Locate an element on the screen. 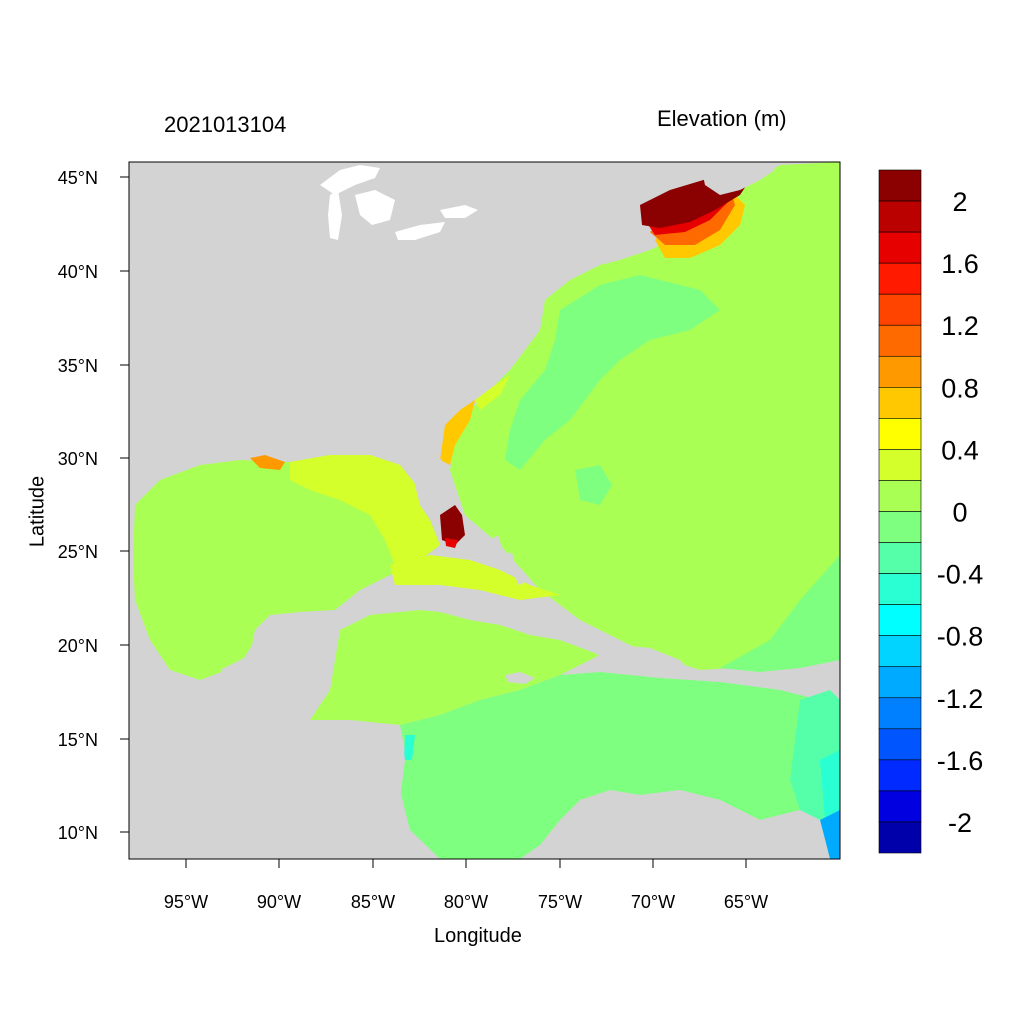  florida-straits-positive is located at coordinates (475, 577).